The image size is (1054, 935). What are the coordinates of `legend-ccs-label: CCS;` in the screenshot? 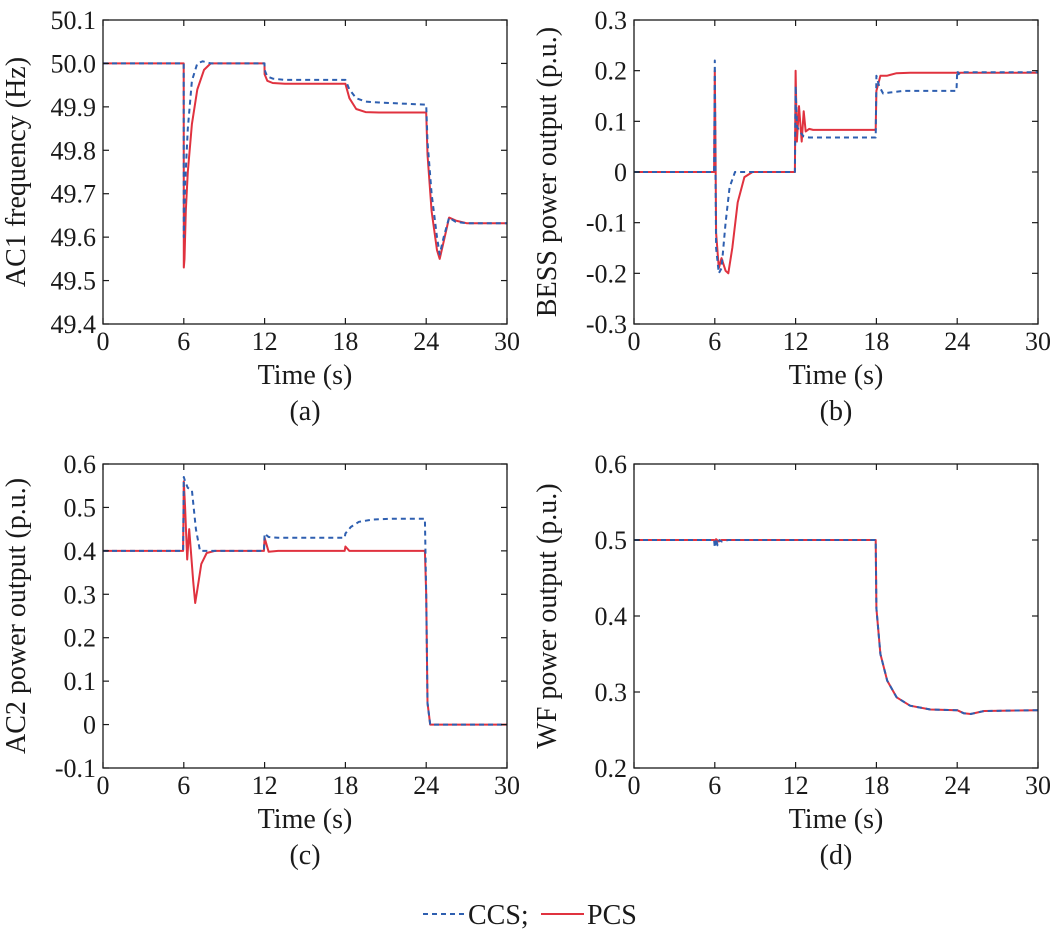 It's located at (498, 915).